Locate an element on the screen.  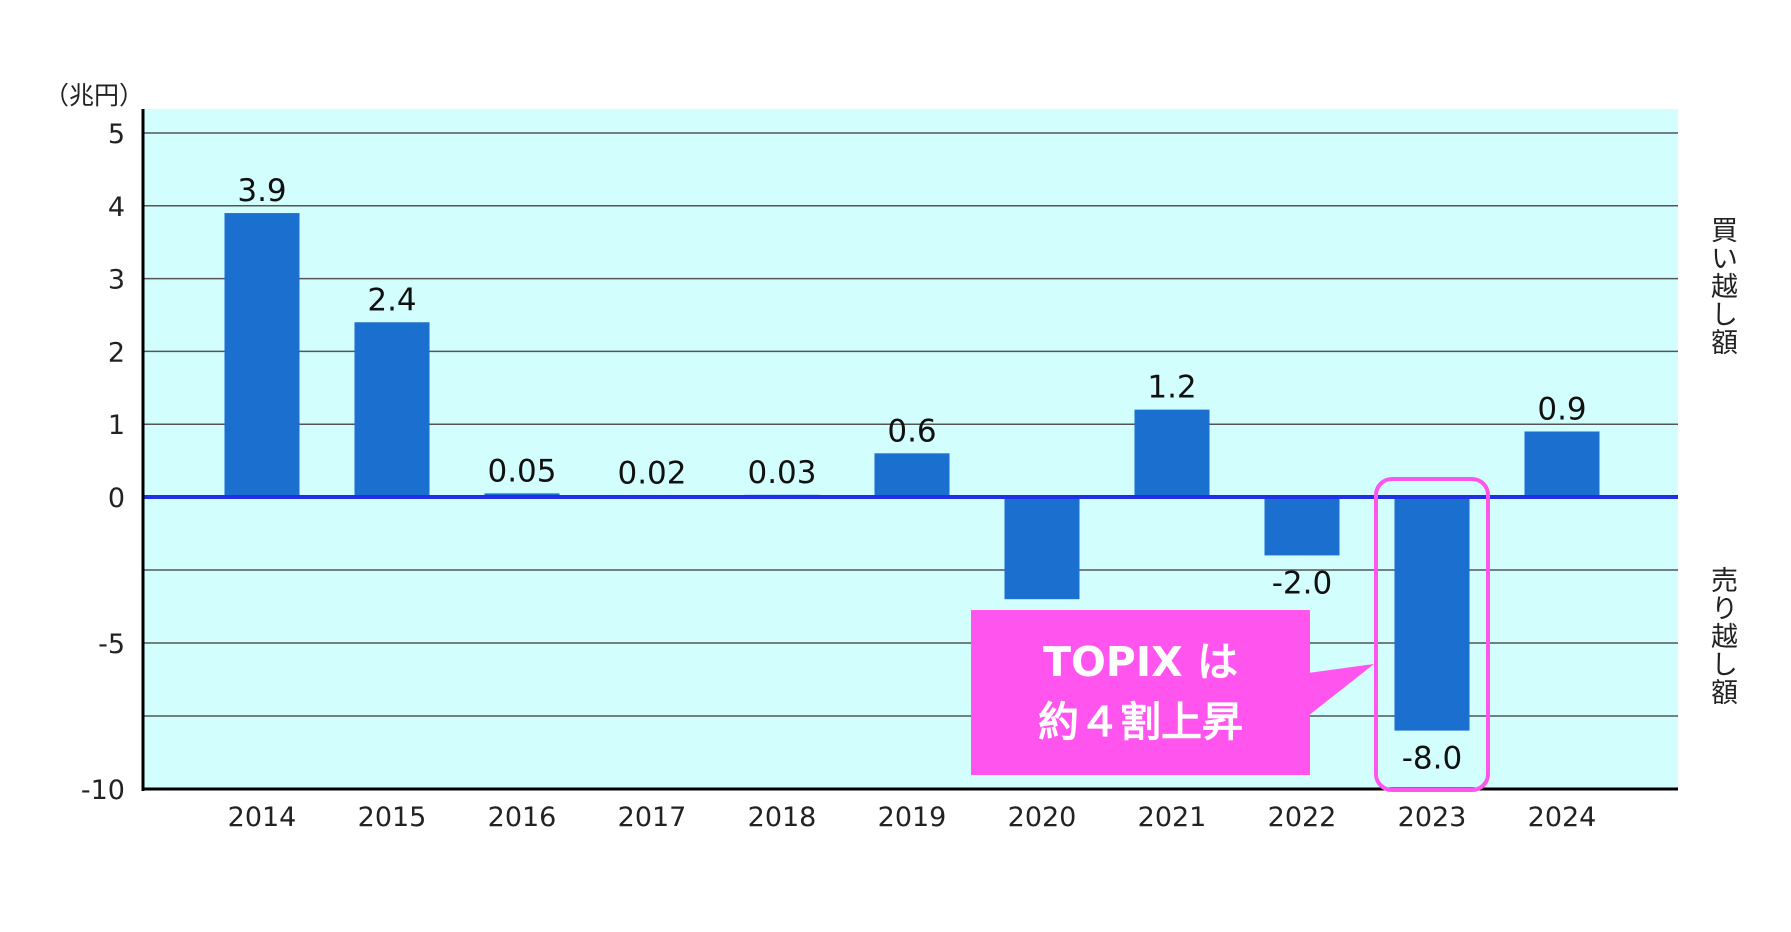
data-label: 1.2 is located at coordinates (1171, 388).